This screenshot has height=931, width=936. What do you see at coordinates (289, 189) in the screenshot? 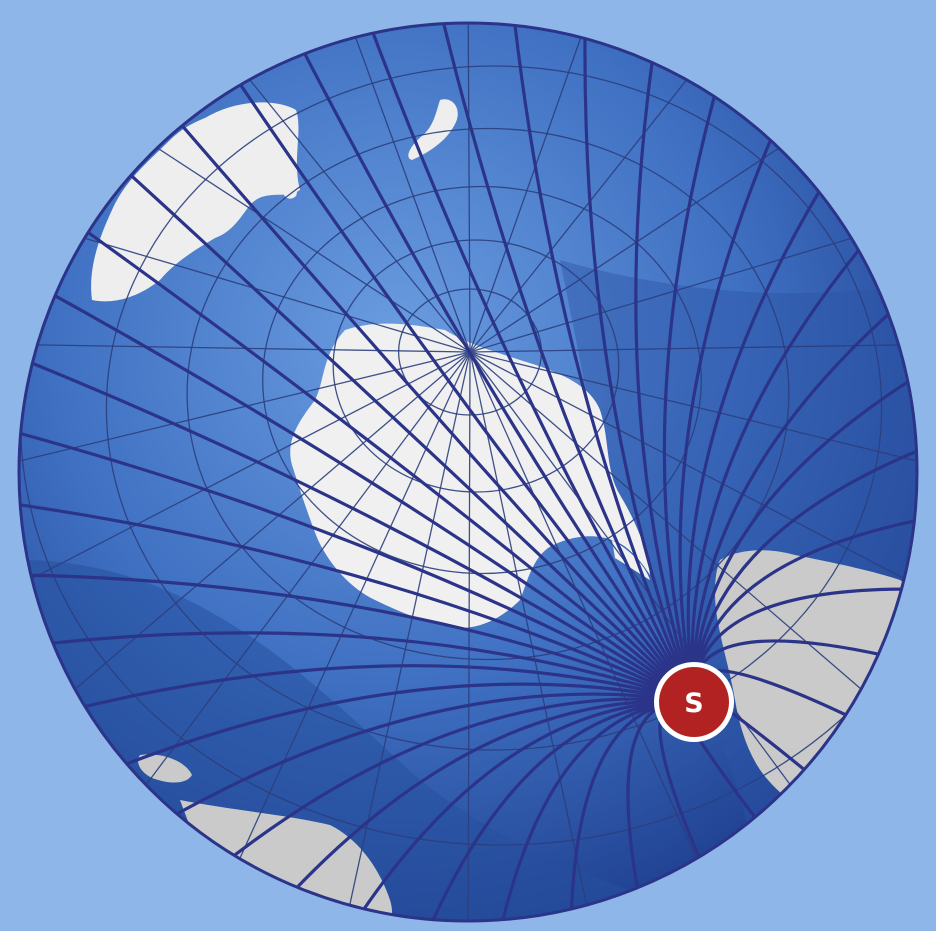
I see `landmass-tasmania` at bounding box center [289, 189].